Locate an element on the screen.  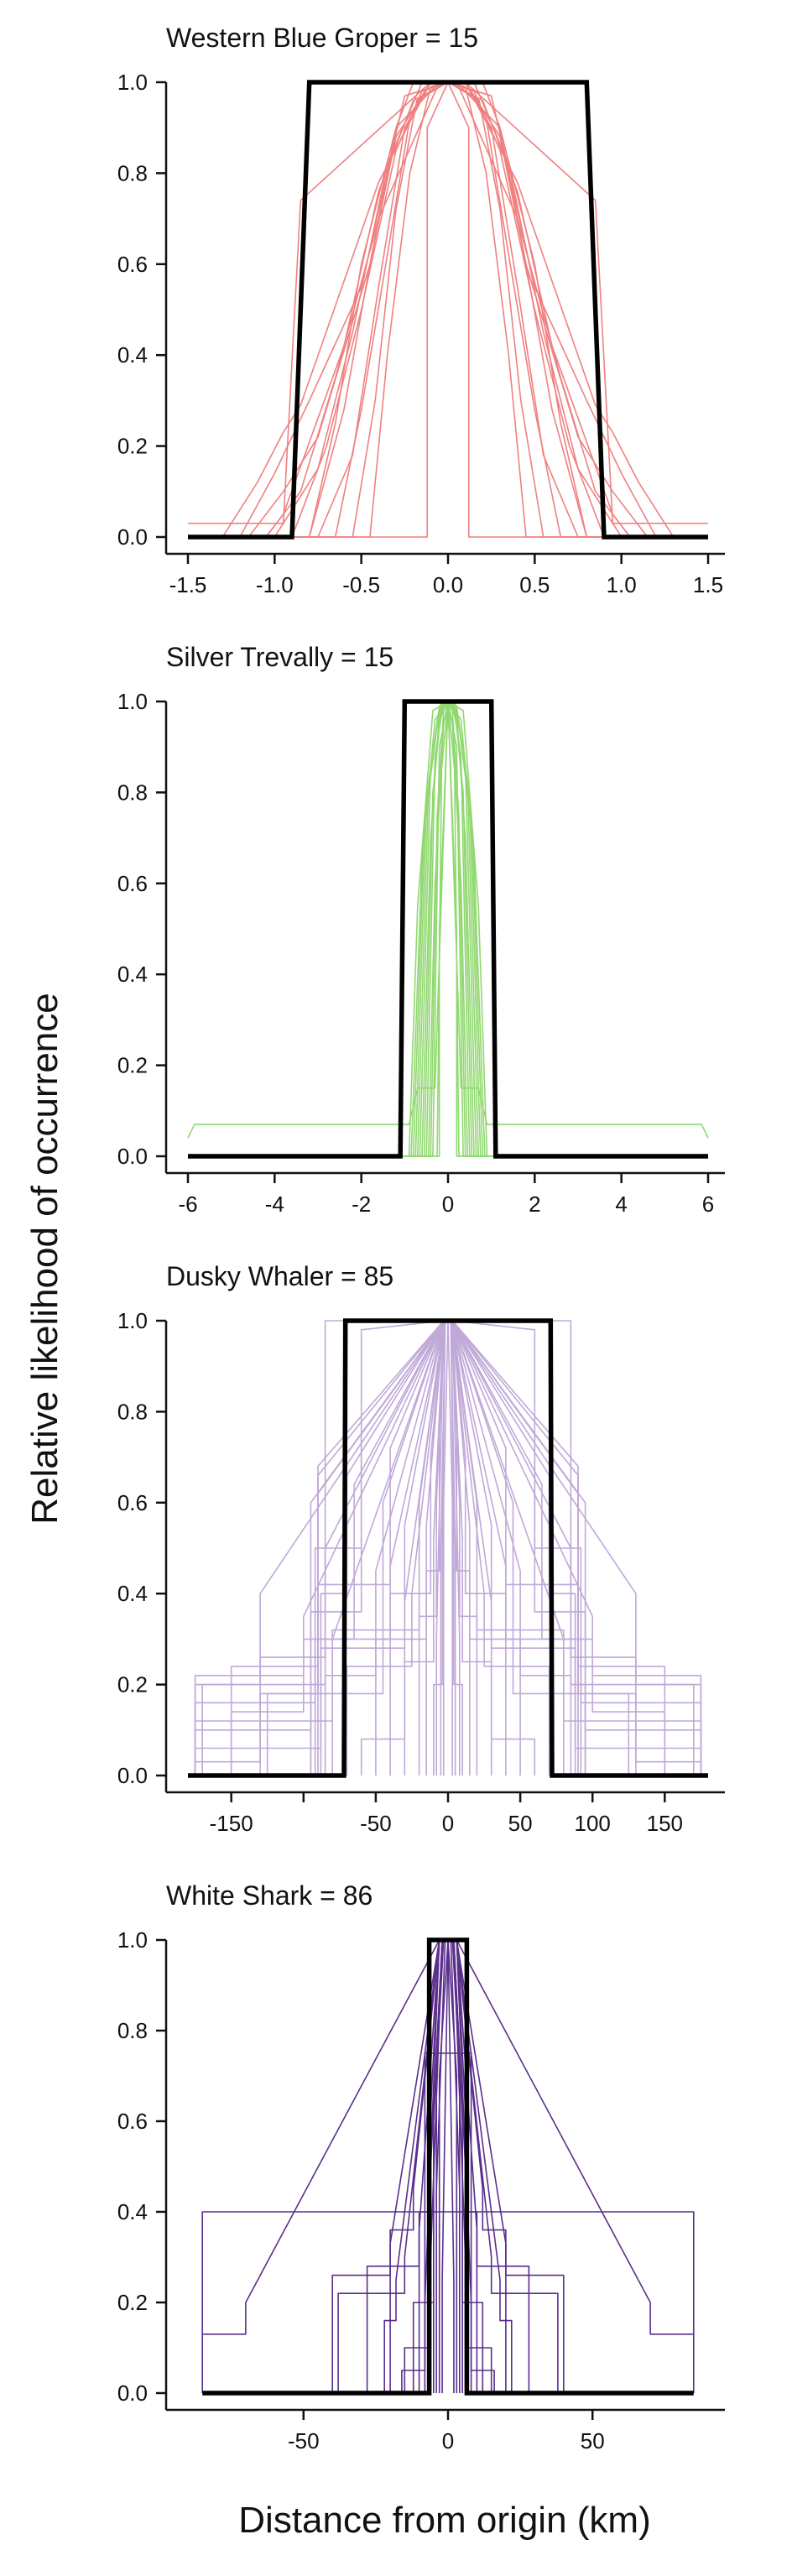
panel-title: Silver Trevally = 15 is located at coordinates (279, 657).